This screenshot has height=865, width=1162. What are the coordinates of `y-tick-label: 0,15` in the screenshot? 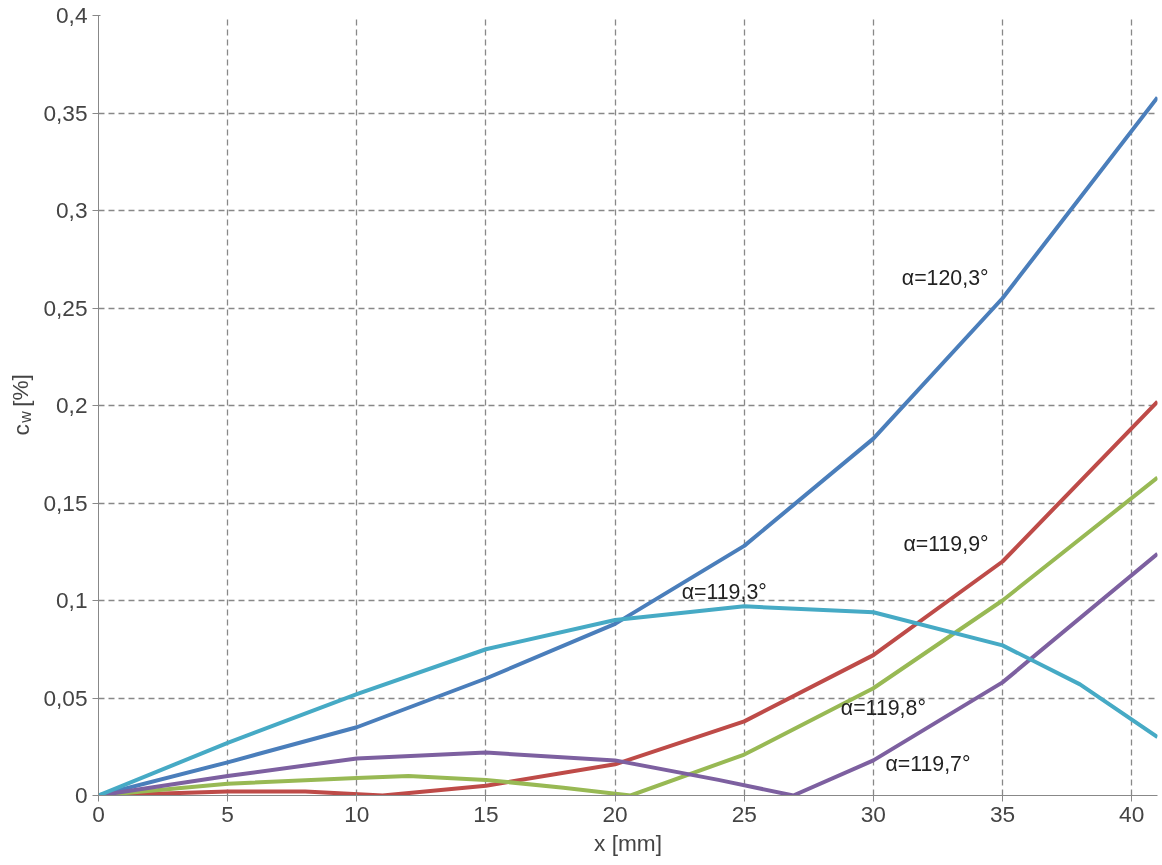 It's located at (65, 502).